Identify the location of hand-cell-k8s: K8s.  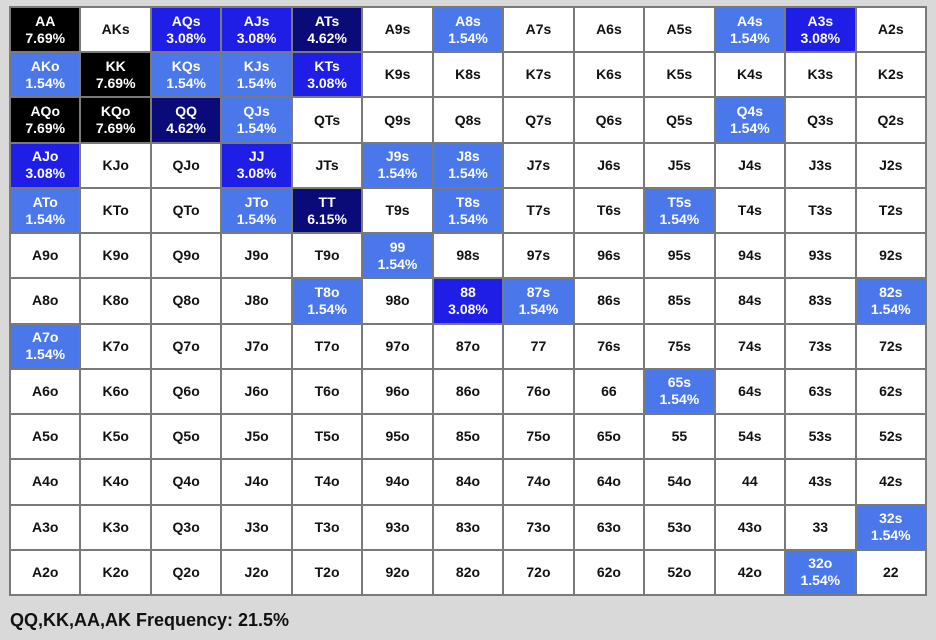
(468, 75).